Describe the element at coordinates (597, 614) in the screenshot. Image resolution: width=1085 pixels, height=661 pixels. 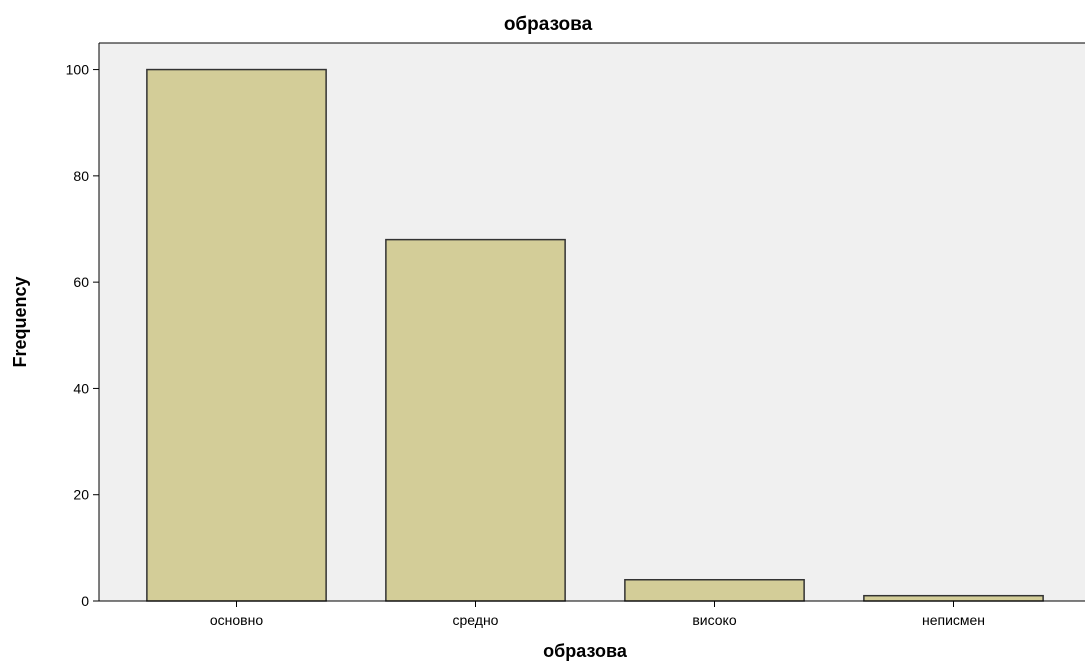
I see `x-axis-ticks: основно средно високо неписмен` at that location.